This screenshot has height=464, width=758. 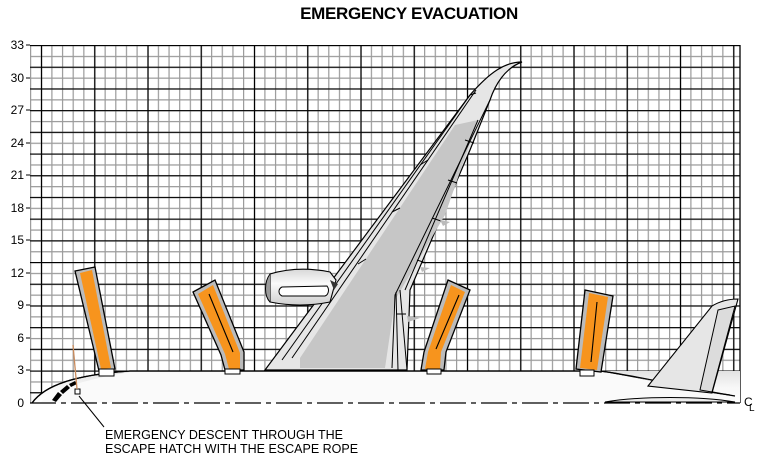 I want to click on y-tick-21: 21, so click(x=17, y=175).